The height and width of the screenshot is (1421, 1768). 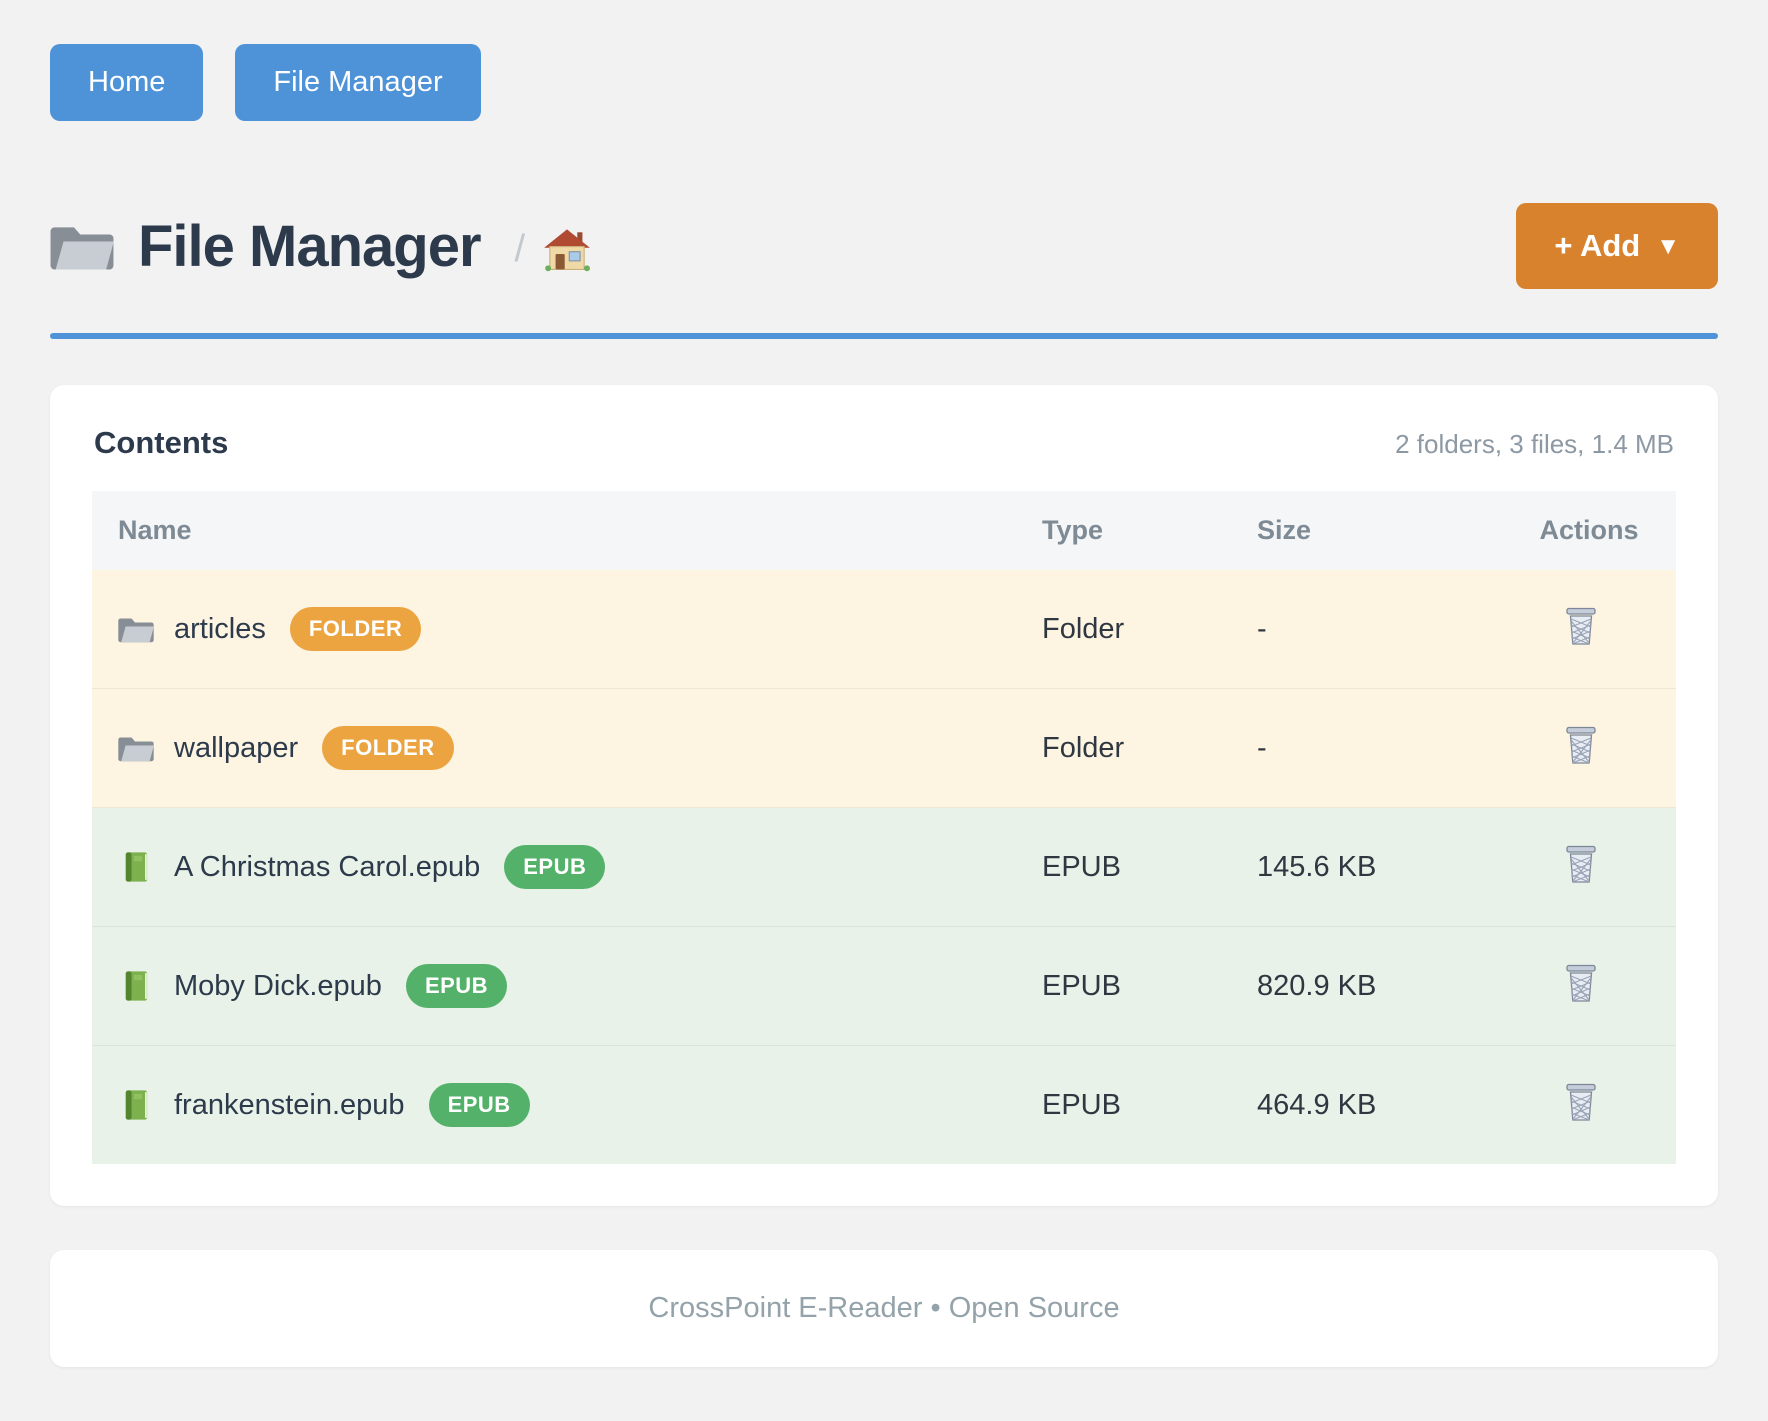 I want to click on table-header-row: Name Type Size Actions, so click(x=884, y=530).